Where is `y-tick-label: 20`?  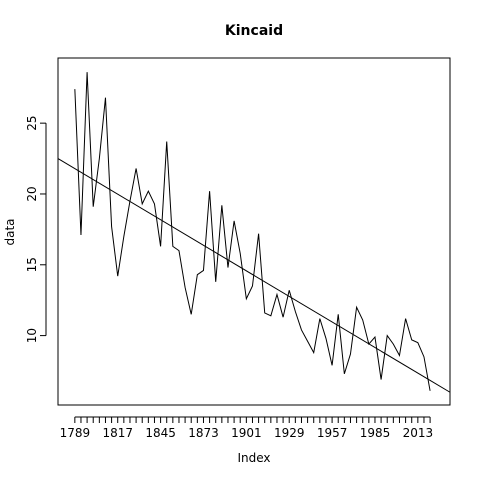 y-tick-label: 20 is located at coordinates (32, 193).